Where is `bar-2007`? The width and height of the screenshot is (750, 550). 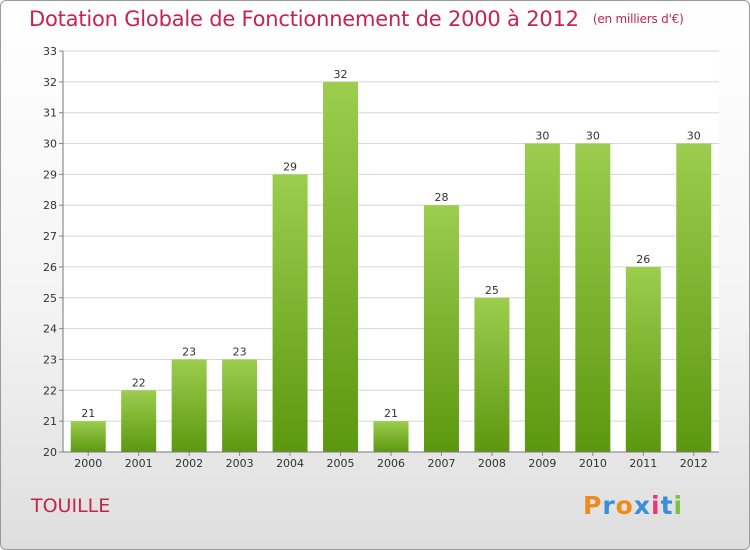
bar-2007 is located at coordinates (441, 328).